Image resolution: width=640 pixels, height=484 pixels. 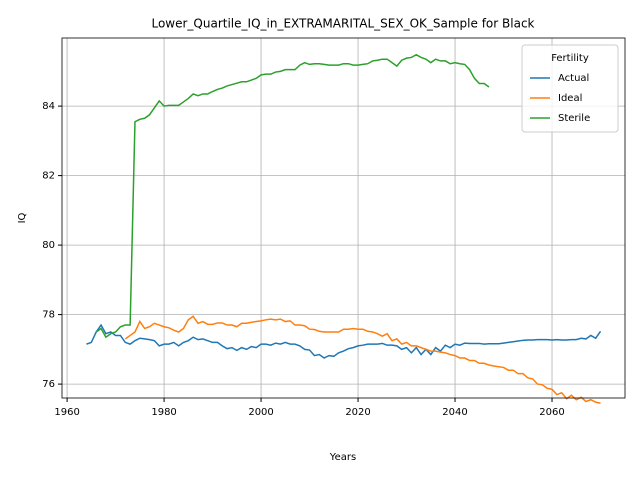 What do you see at coordinates (357, 412) in the screenshot?
I see `x-tick-label: 2020` at bounding box center [357, 412].